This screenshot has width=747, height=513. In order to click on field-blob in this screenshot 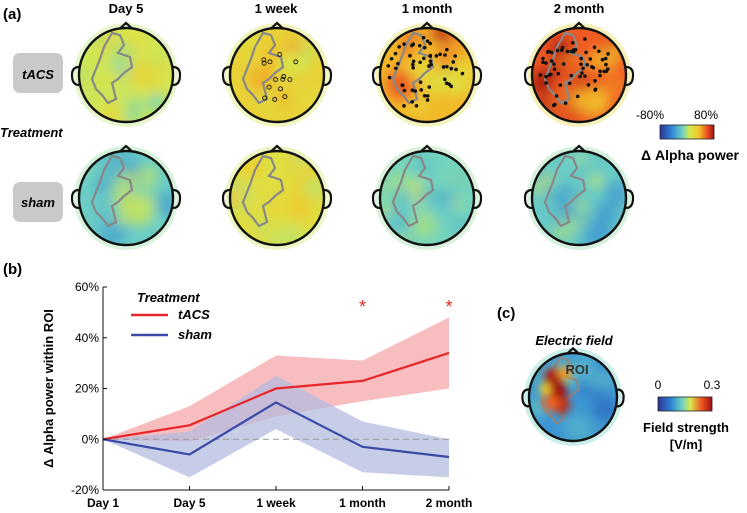, I will do `click(545, 389)`.